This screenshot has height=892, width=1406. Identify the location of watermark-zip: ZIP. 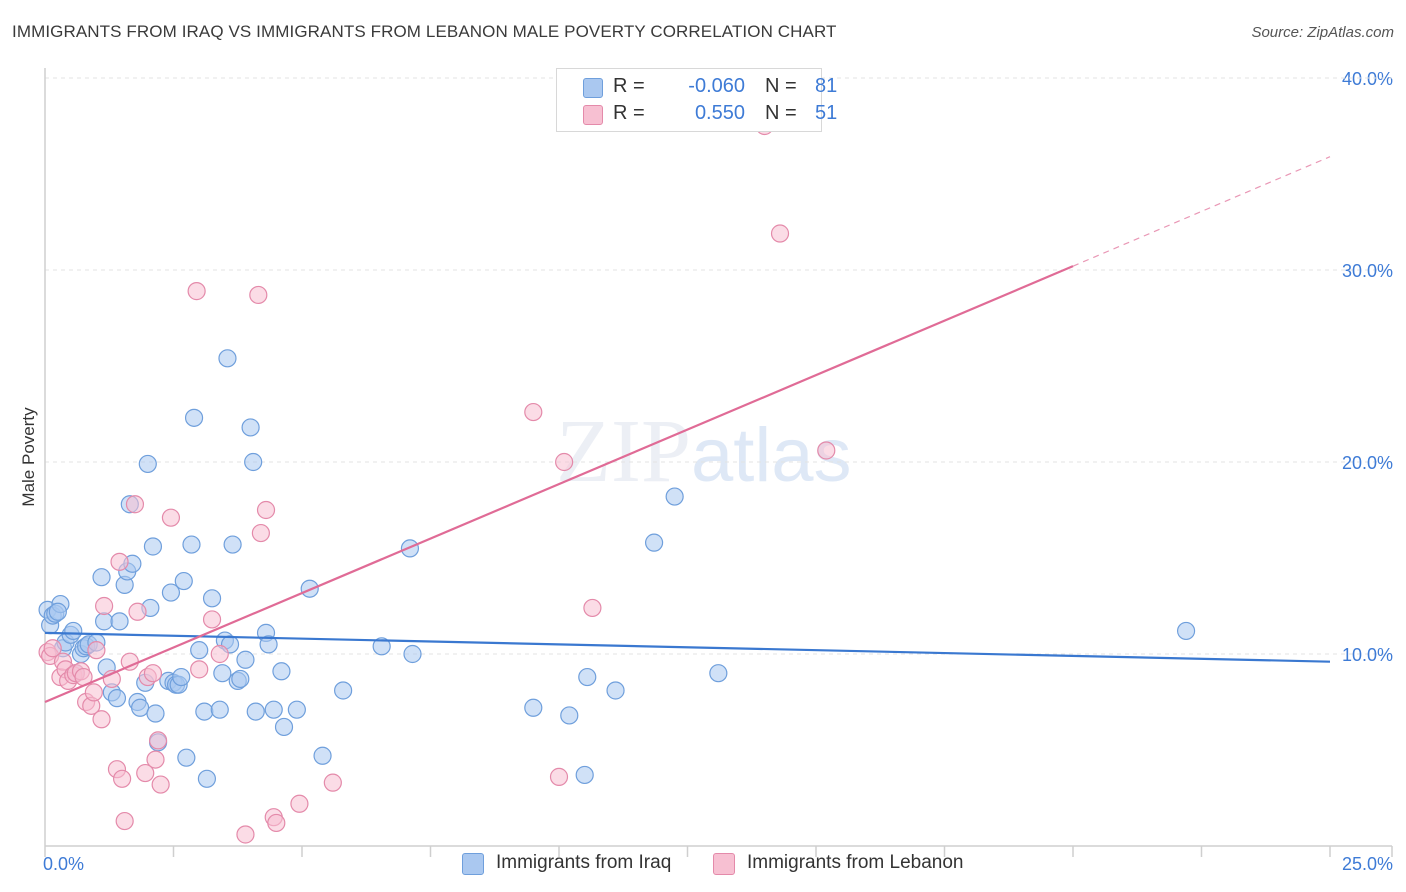
(623, 451).